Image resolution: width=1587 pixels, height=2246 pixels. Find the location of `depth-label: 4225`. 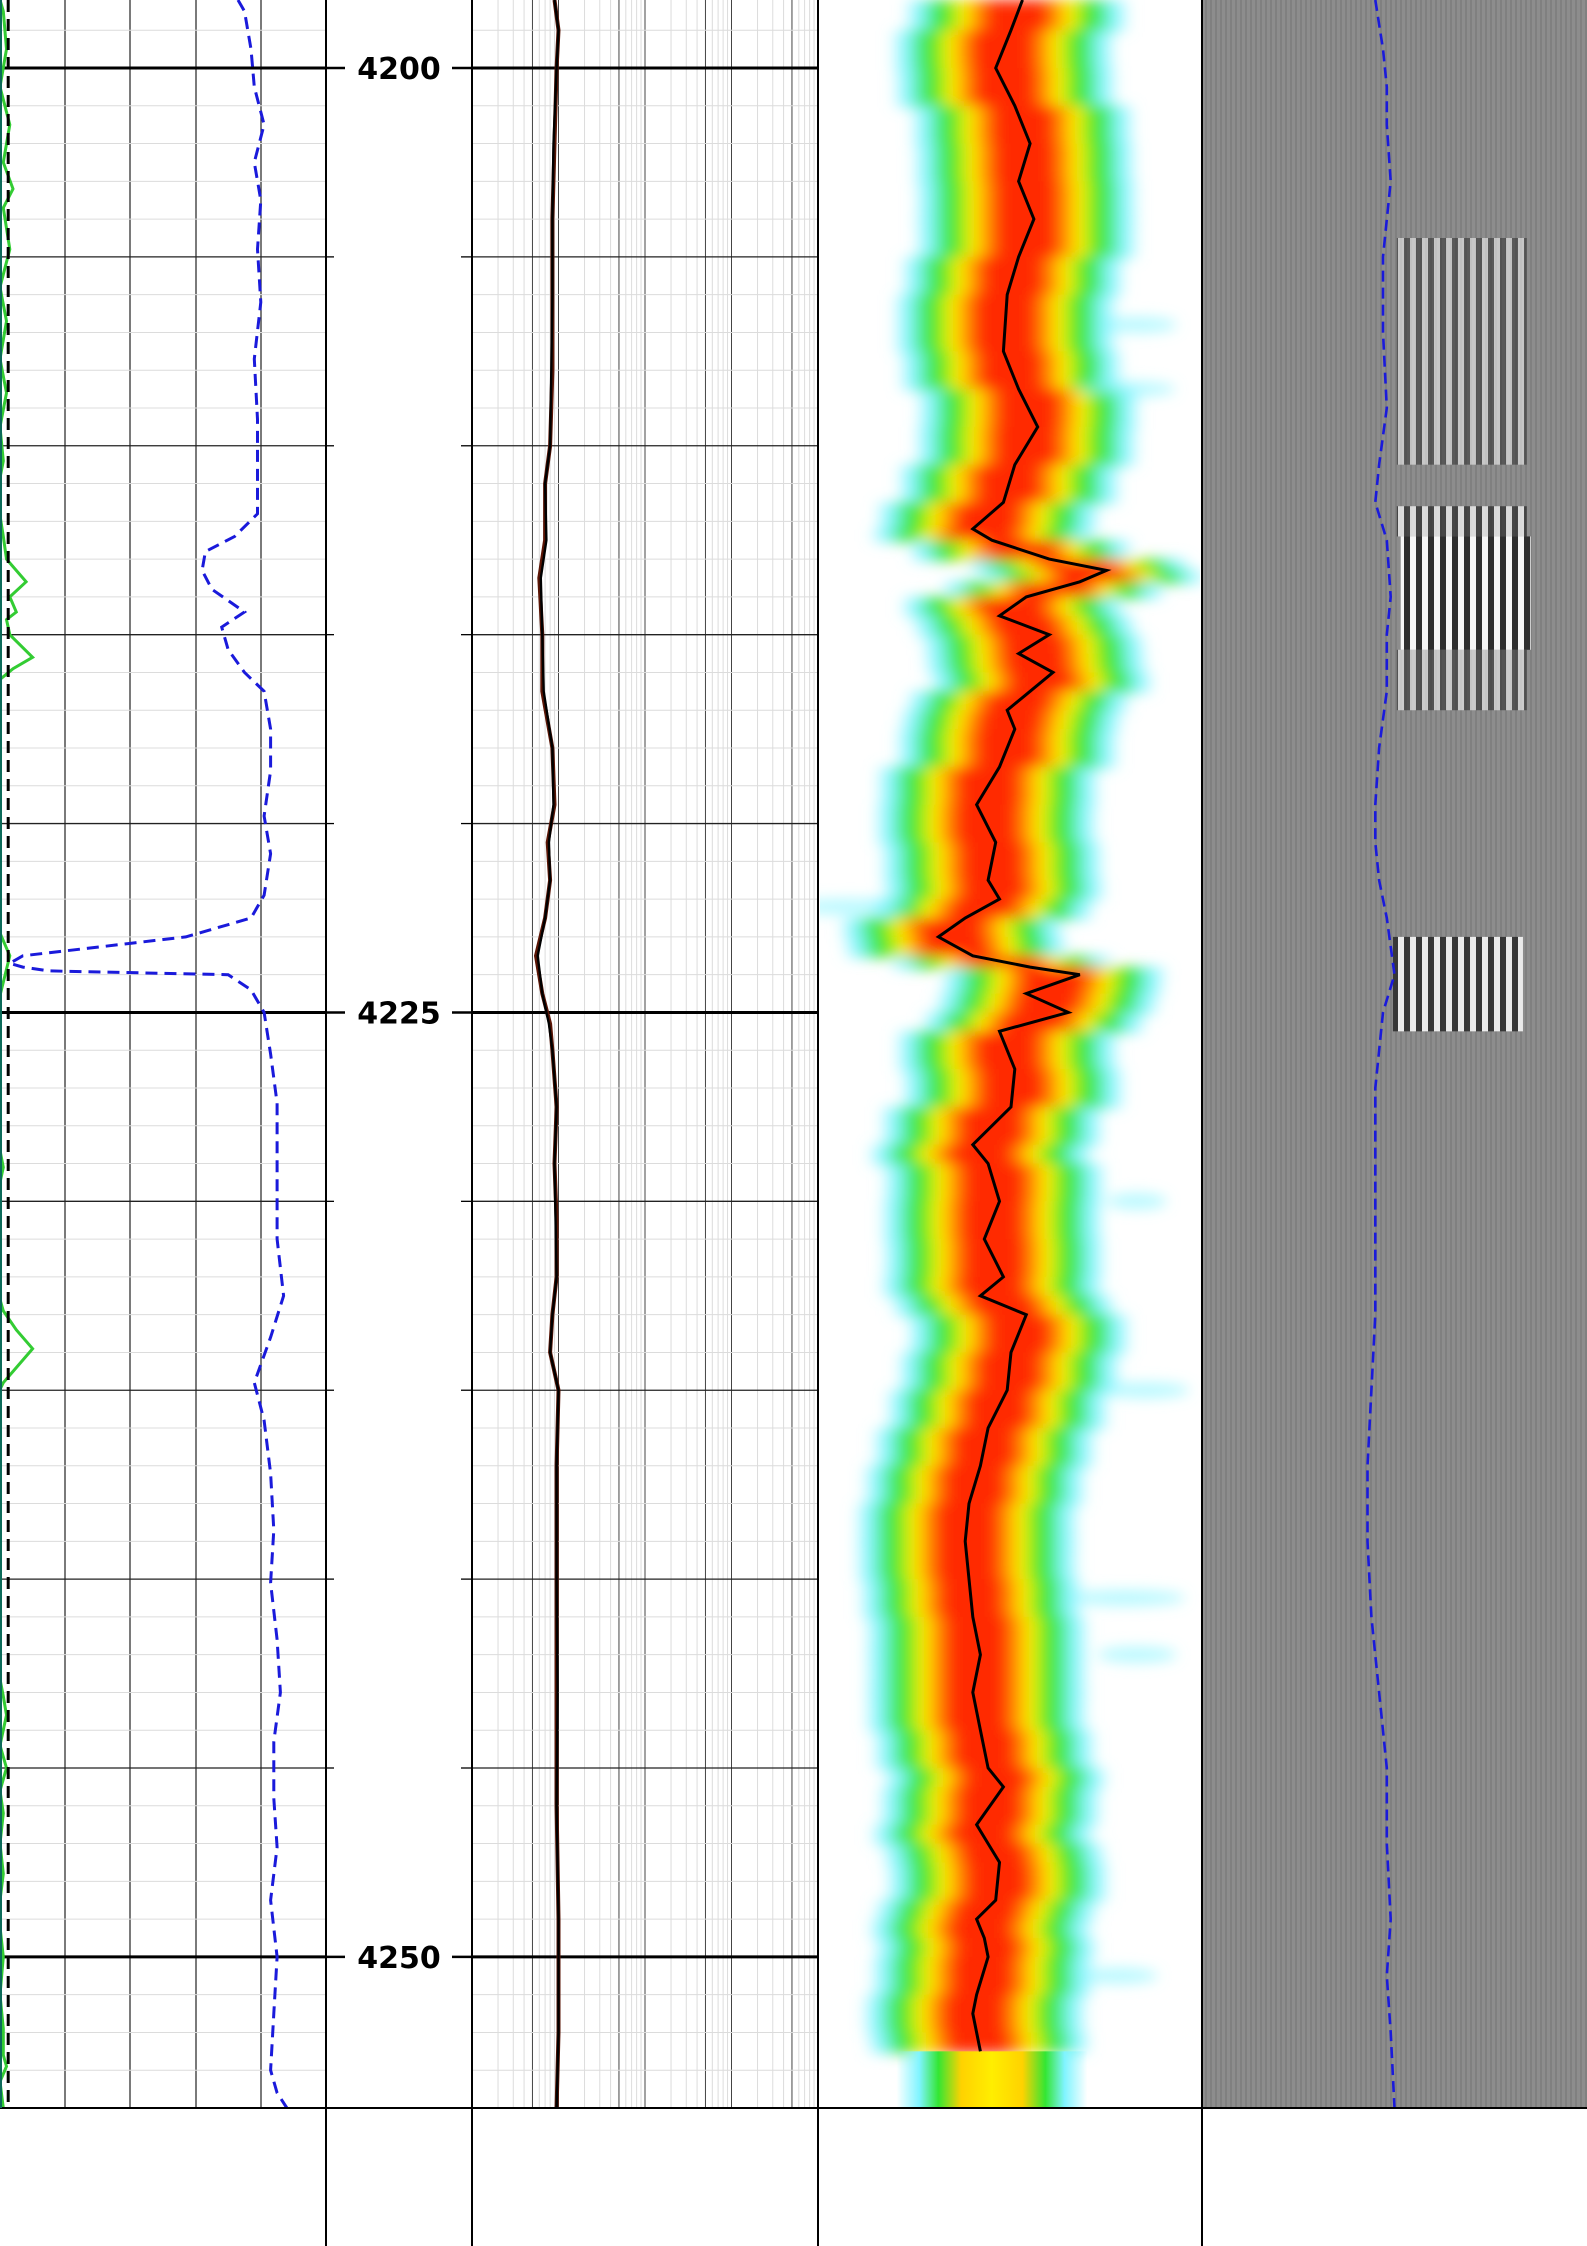

depth-label: 4225 is located at coordinates (399, 1013).